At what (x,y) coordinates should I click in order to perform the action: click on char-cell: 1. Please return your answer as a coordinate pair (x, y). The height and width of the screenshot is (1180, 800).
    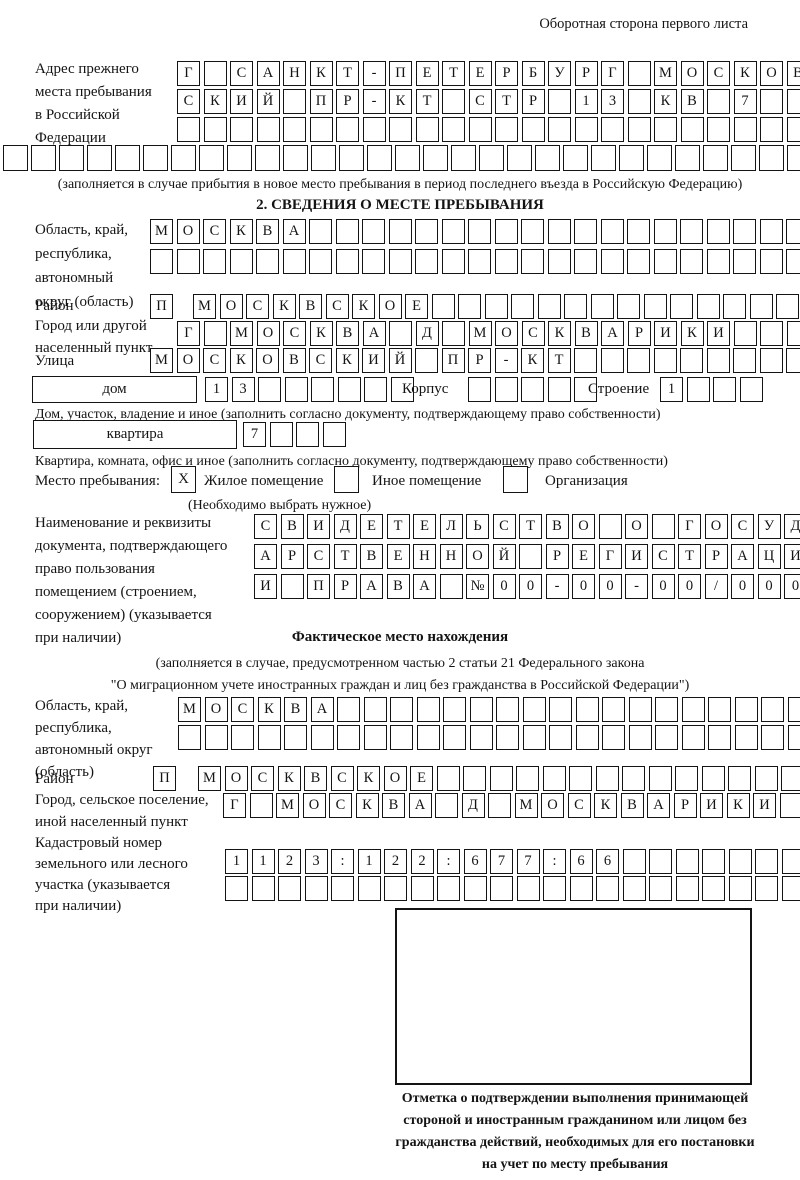
    Looking at the image, I should click on (671, 389).